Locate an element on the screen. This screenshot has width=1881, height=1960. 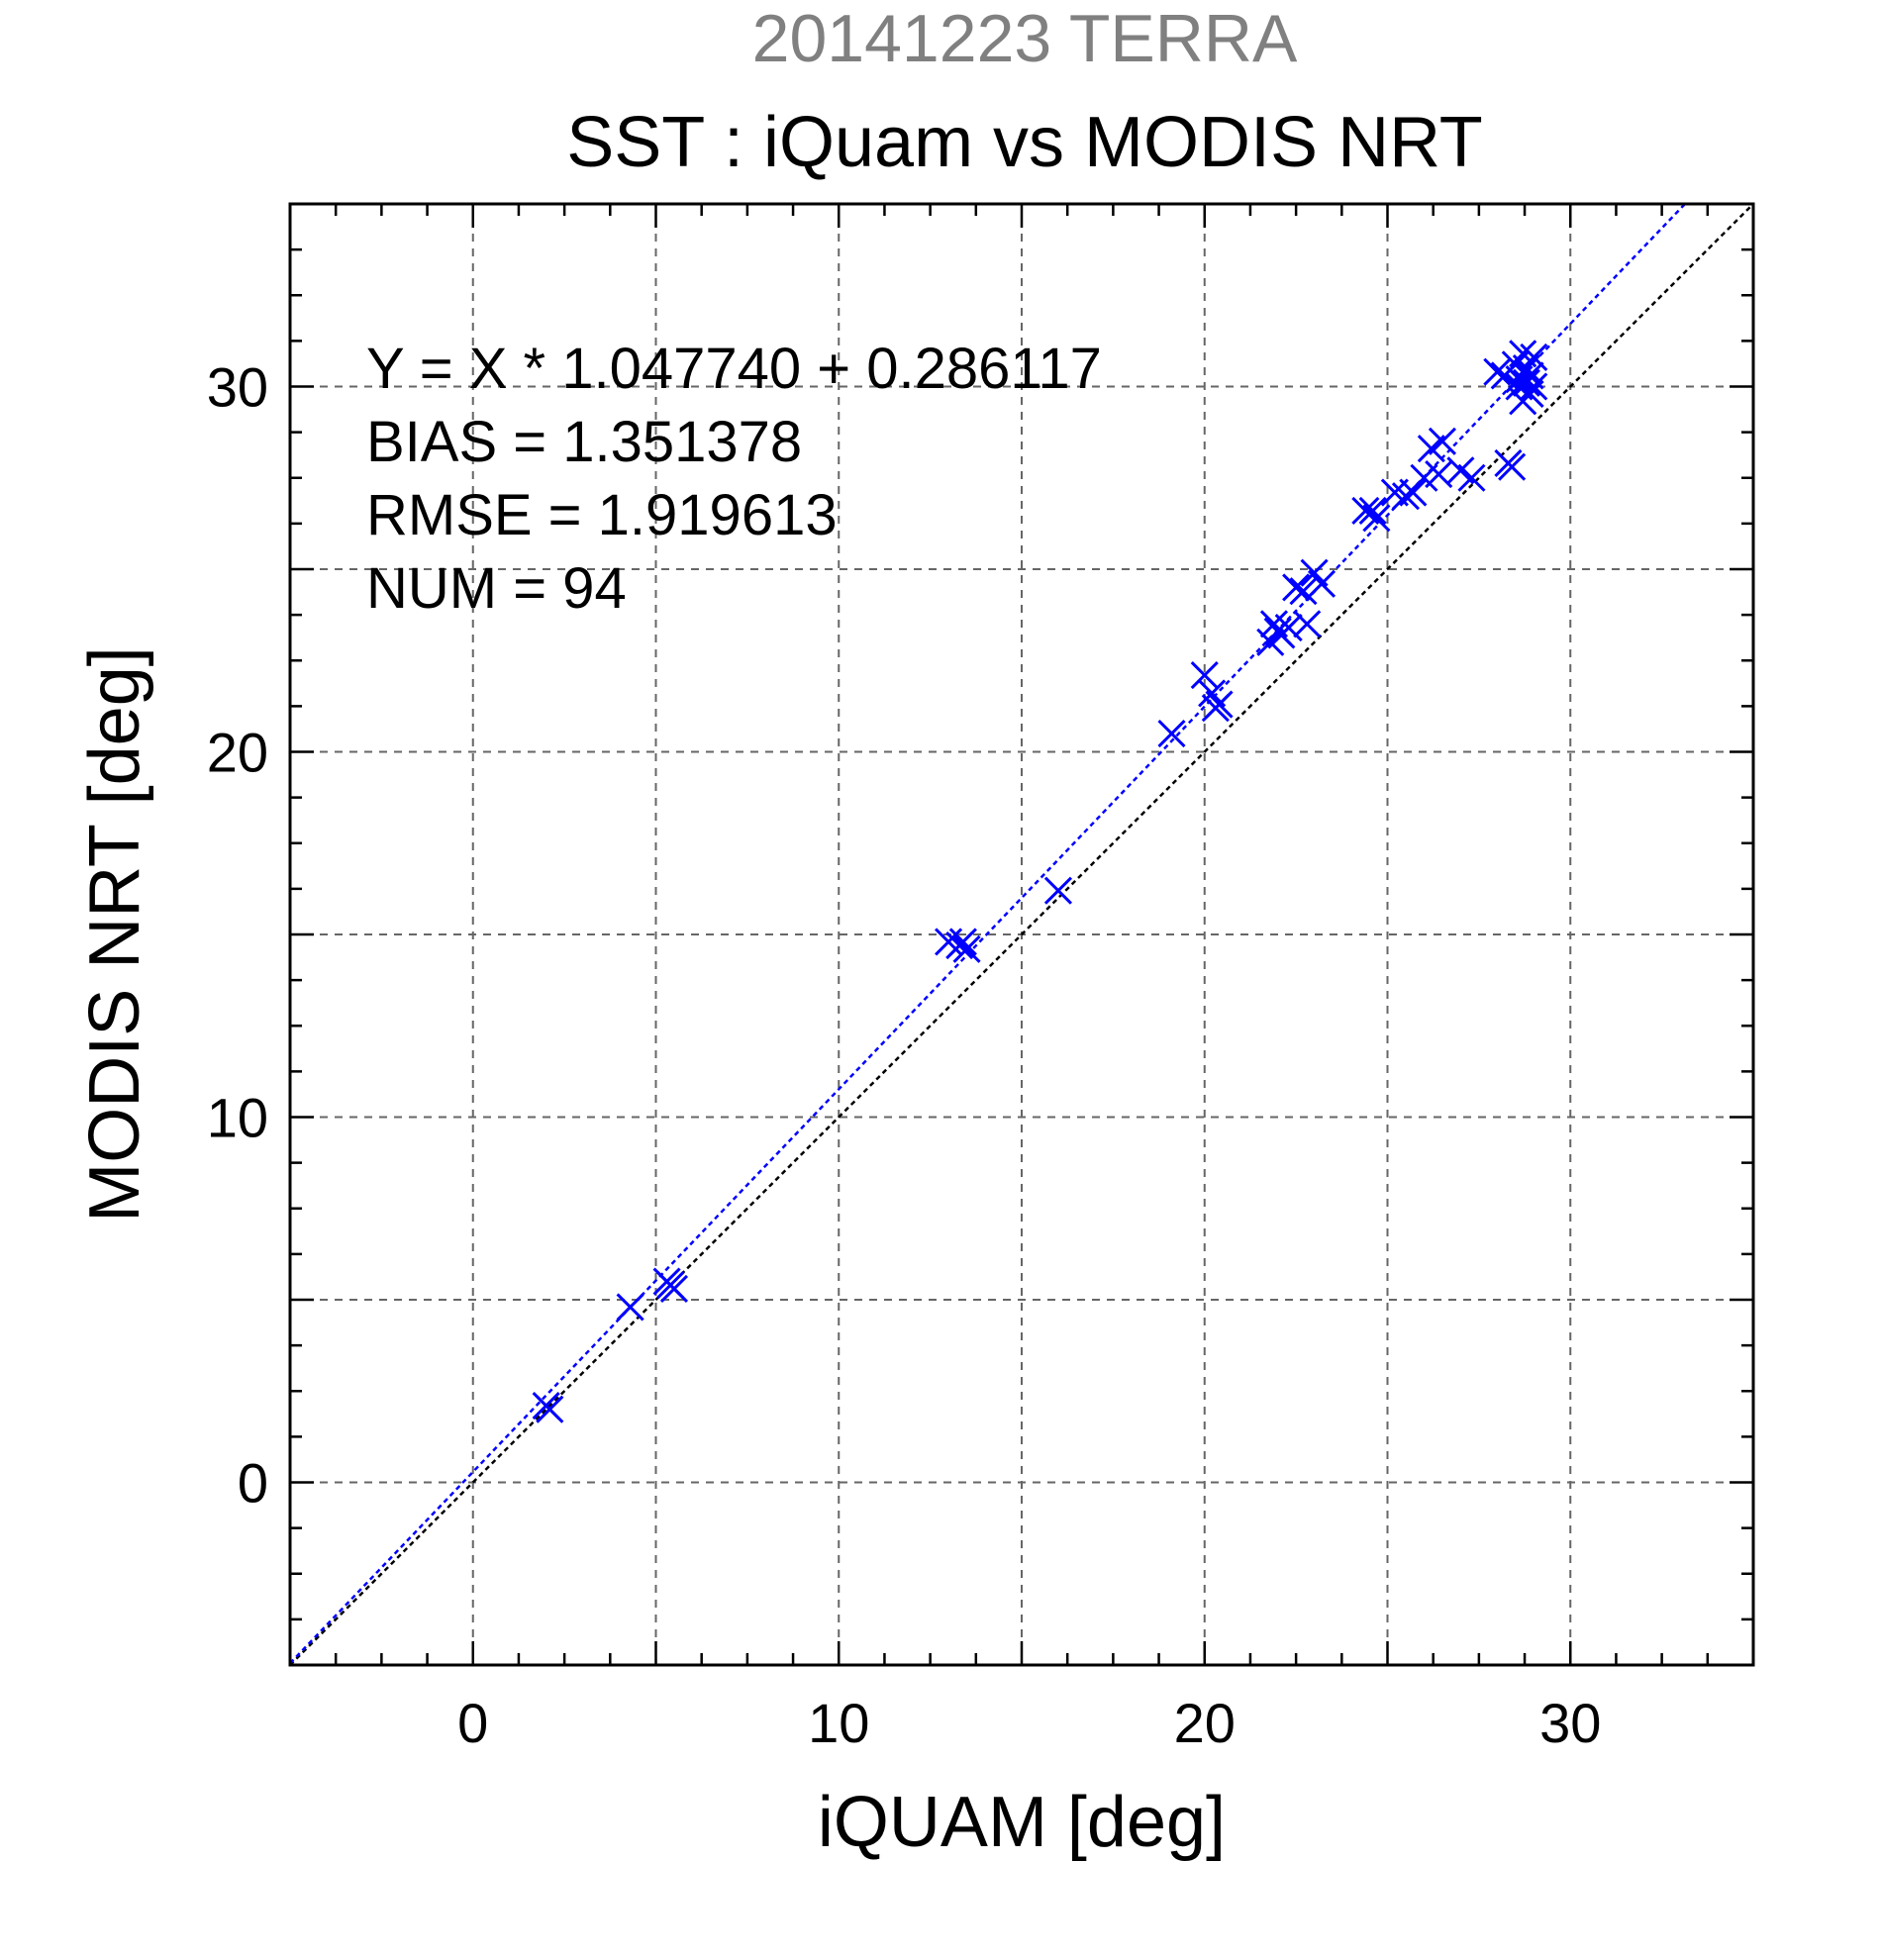
bias-value: BIAS = 1.351378 is located at coordinates (584, 442).